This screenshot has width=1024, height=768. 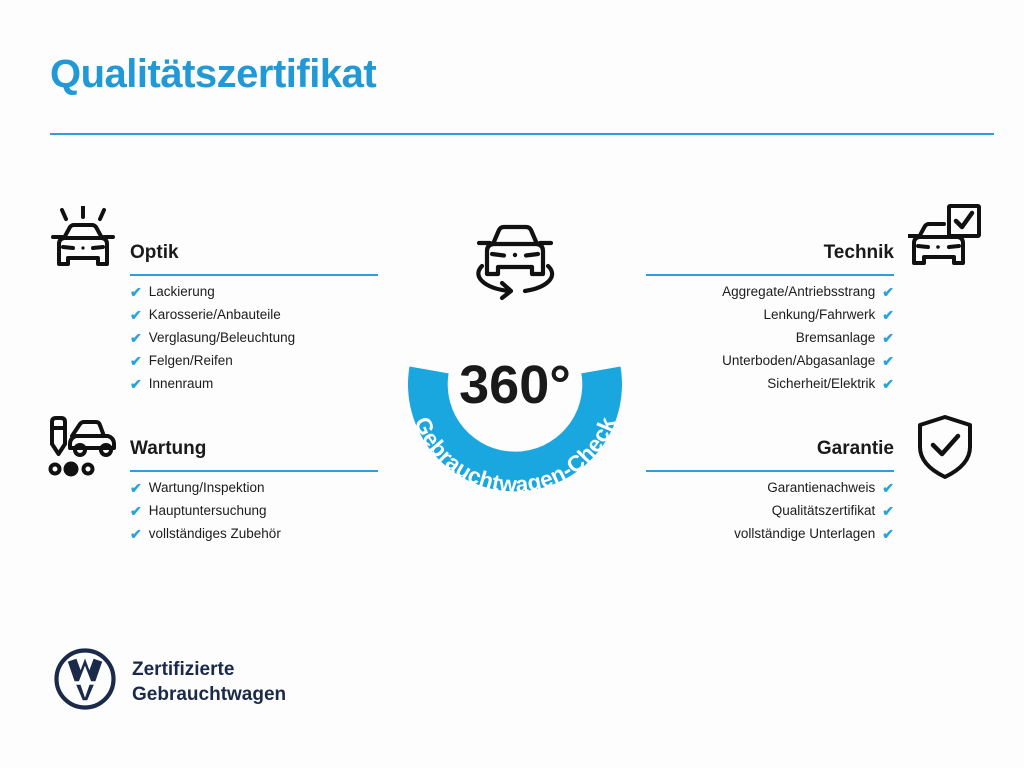 I want to click on list-item-label: Aggregate/Antriebsstrang, so click(x=799, y=291).